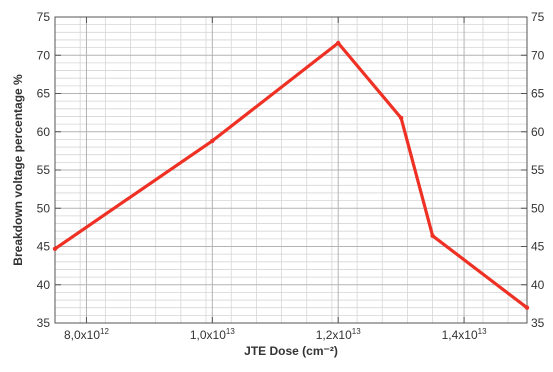  I want to click on y-tick-label: 65, so click(44, 94).